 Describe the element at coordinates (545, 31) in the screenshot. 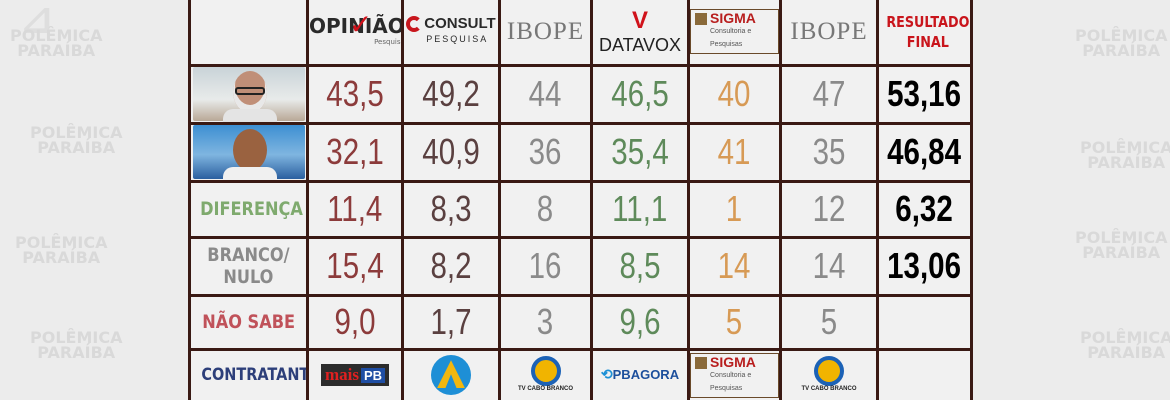

I see `ibope-logo: IBOPE` at that location.